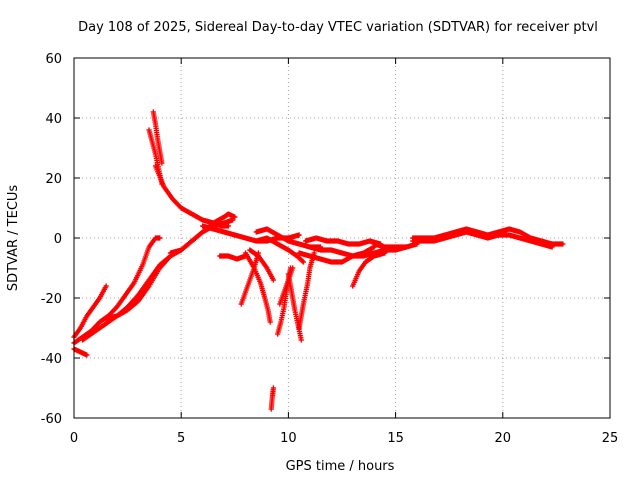 This screenshot has width=640, height=480. I want to click on x-tick-label: 0, so click(74, 438).